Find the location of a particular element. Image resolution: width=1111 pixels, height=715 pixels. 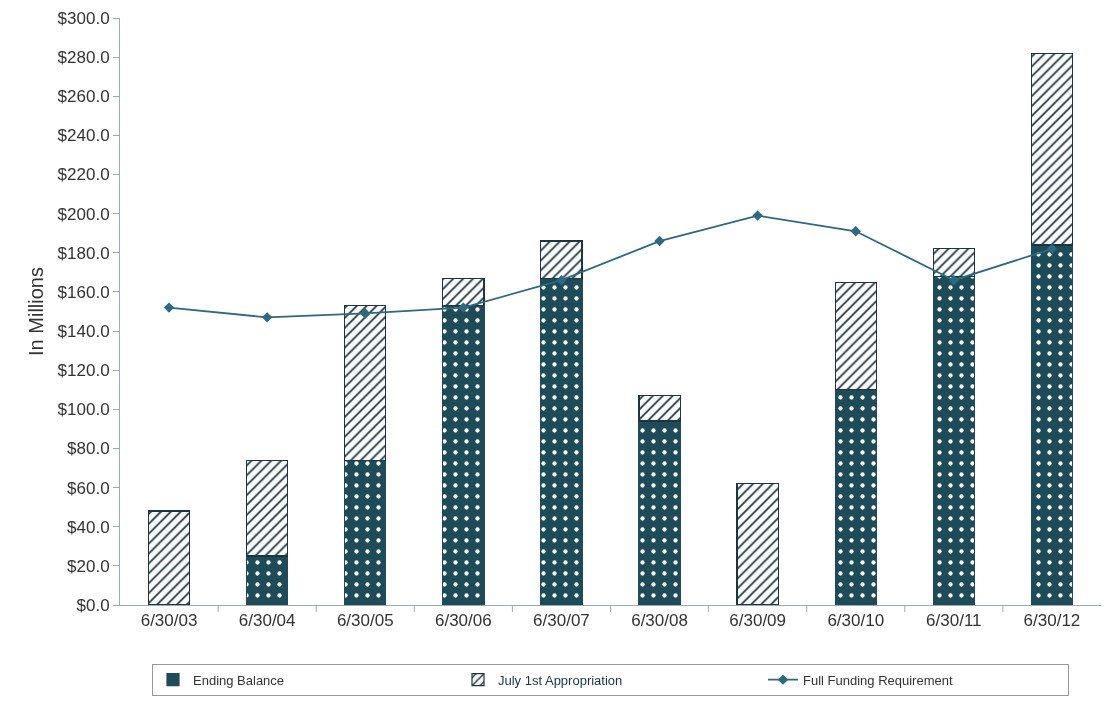

x-tick-label: 6/30/06 is located at coordinates (463, 621).